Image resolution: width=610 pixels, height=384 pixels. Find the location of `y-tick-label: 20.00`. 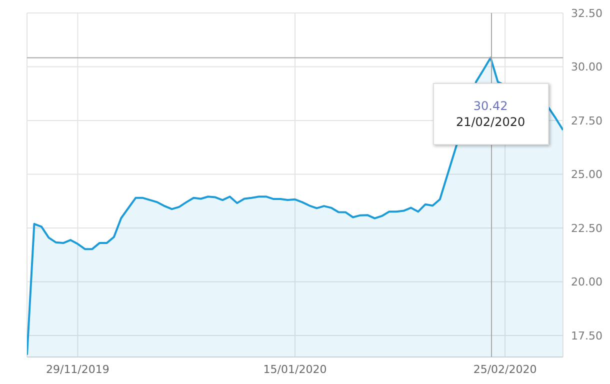

y-tick-label: 20.00 is located at coordinates (586, 282).